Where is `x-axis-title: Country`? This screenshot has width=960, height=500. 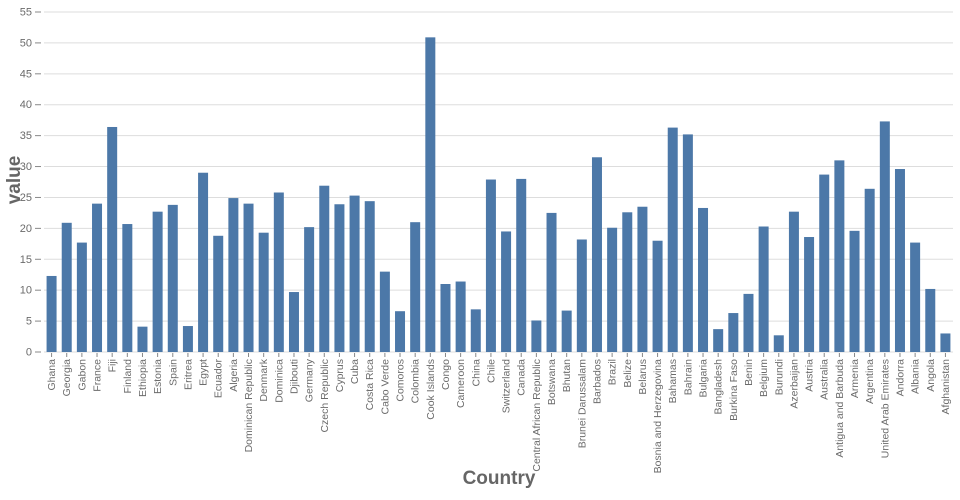
x-axis-title: Country is located at coordinates (499, 478).